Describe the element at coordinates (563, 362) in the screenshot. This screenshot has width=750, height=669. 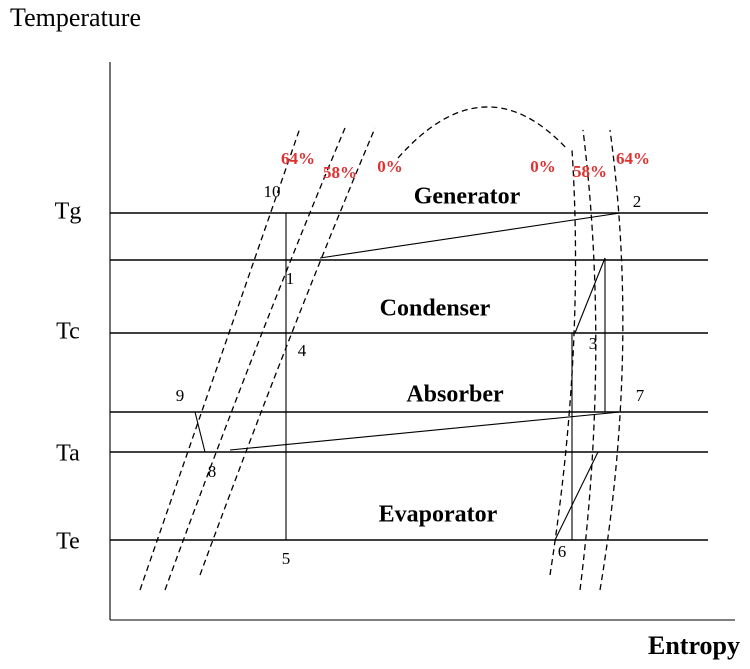
I see `curve-0-right` at that location.